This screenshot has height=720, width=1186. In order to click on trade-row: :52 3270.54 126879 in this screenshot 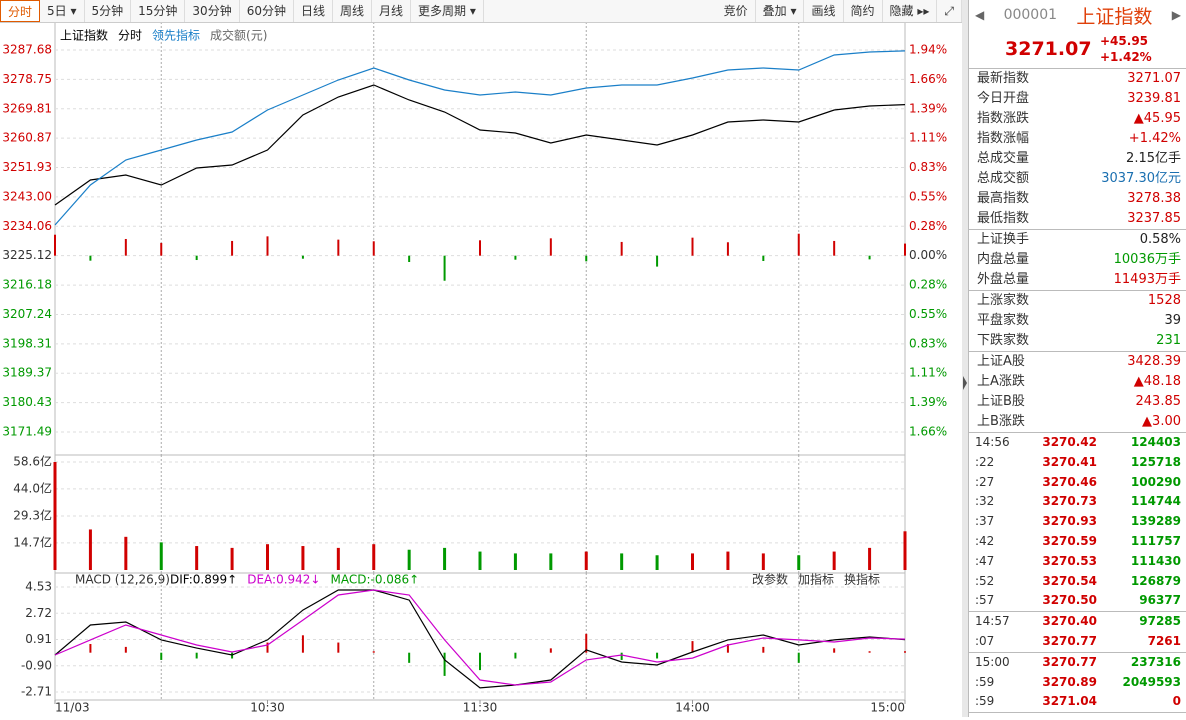, I will do `click(1077, 582)`.